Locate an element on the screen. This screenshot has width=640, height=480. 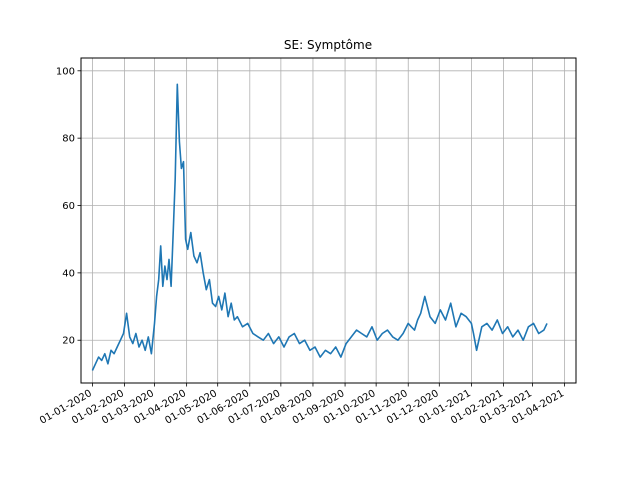
chart-title: SE: Symptôme is located at coordinates (328, 45).